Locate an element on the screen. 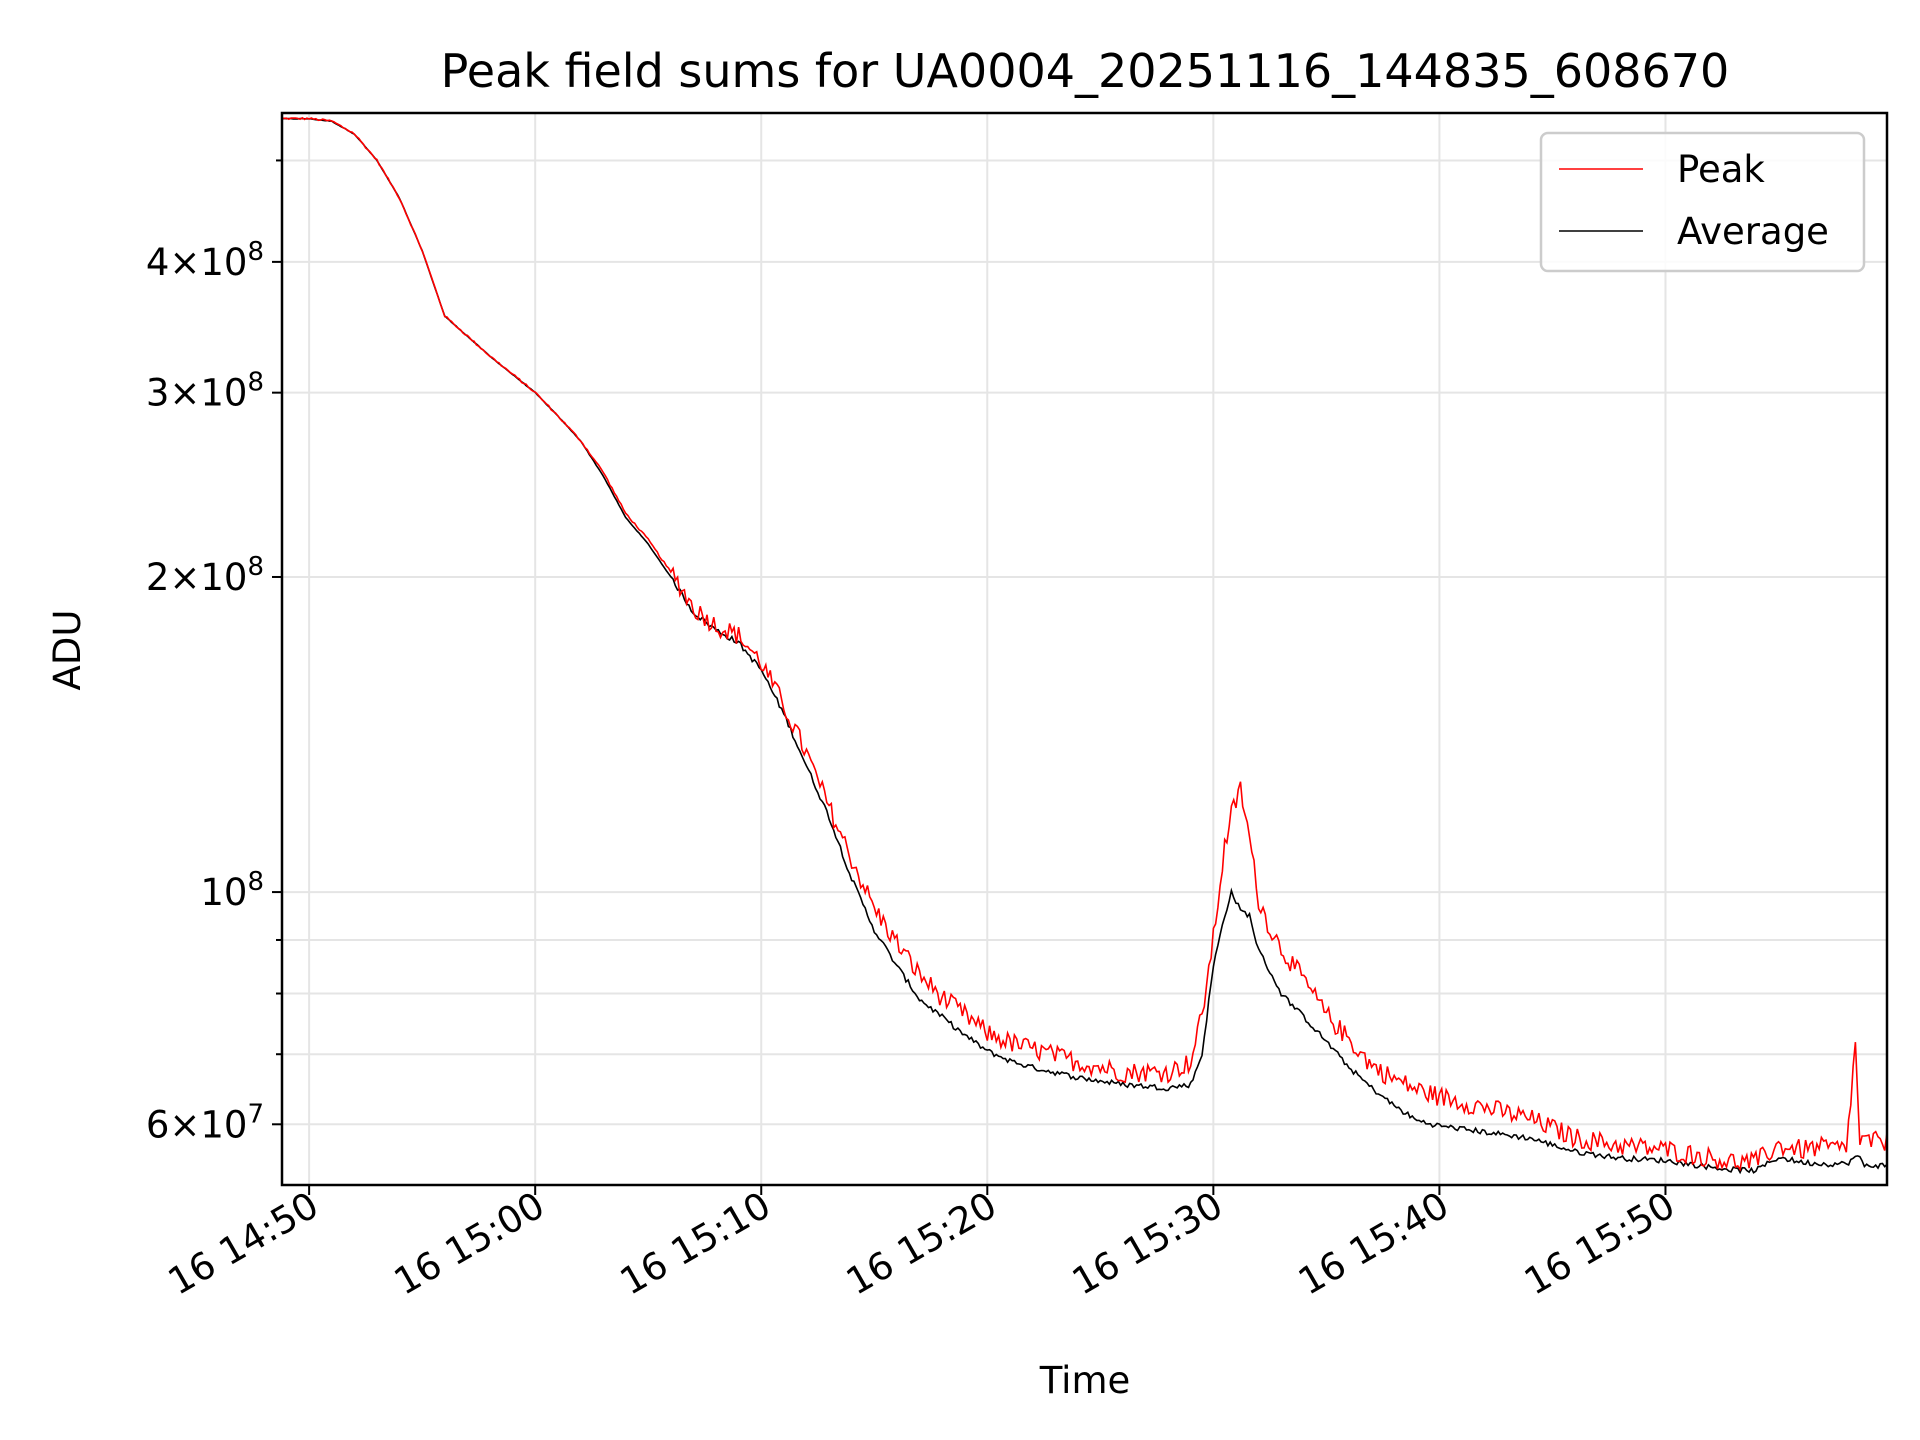 The height and width of the screenshot is (1440, 1920). x-axis-label: Time is located at coordinates (1085, 1380).